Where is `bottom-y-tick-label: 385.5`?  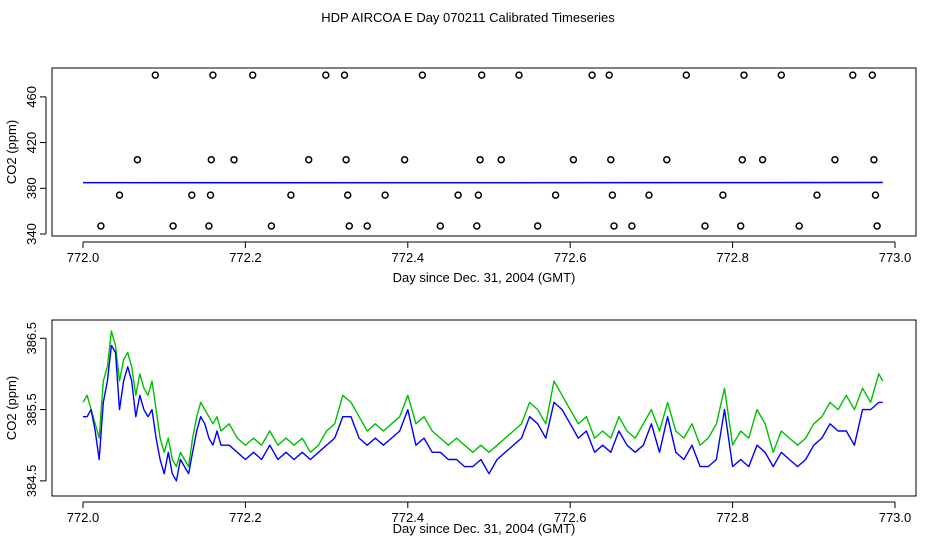
bottom-y-tick-label: 385.5 is located at coordinates (31, 409).